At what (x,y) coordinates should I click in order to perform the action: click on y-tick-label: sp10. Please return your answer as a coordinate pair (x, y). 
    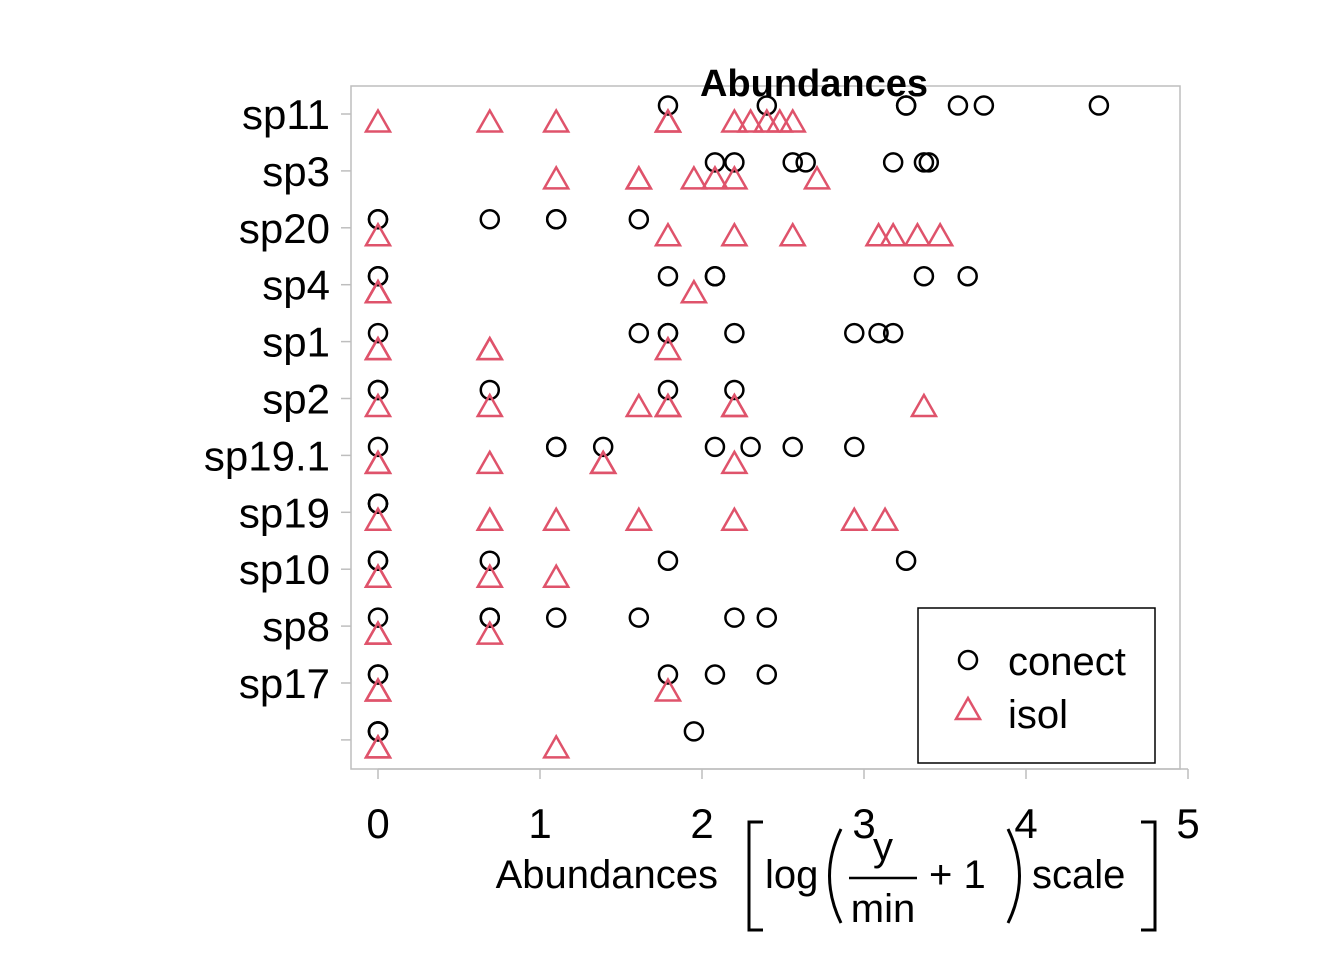
    Looking at the image, I should click on (284, 569).